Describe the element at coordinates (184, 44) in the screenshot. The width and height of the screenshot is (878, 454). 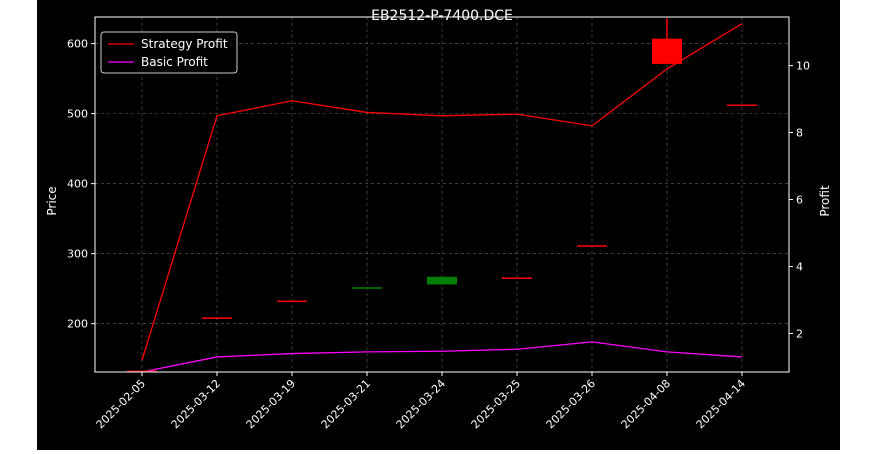
I see `legend-label: Strategy Profit` at that location.